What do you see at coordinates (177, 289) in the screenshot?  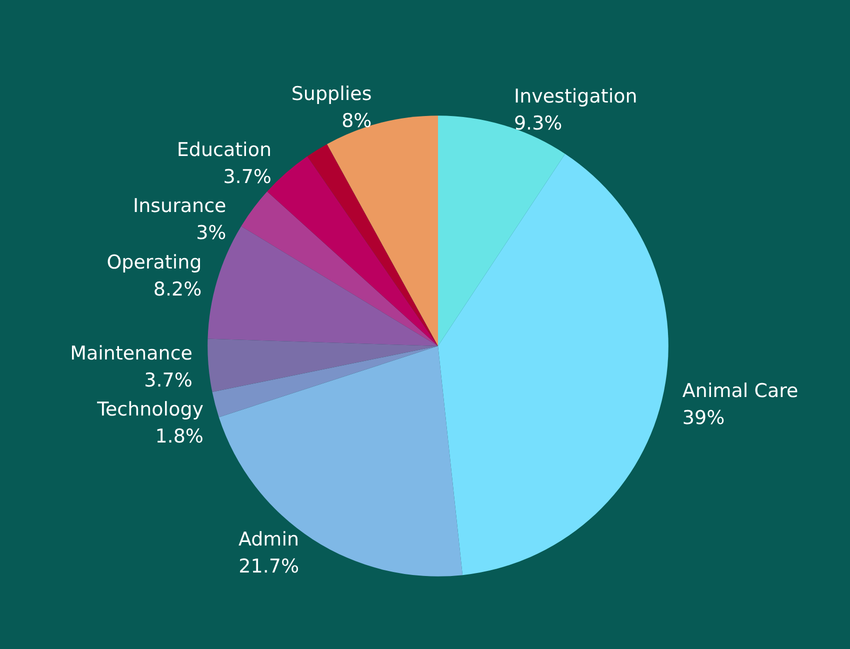 I see `data-label: 8.2%` at bounding box center [177, 289].